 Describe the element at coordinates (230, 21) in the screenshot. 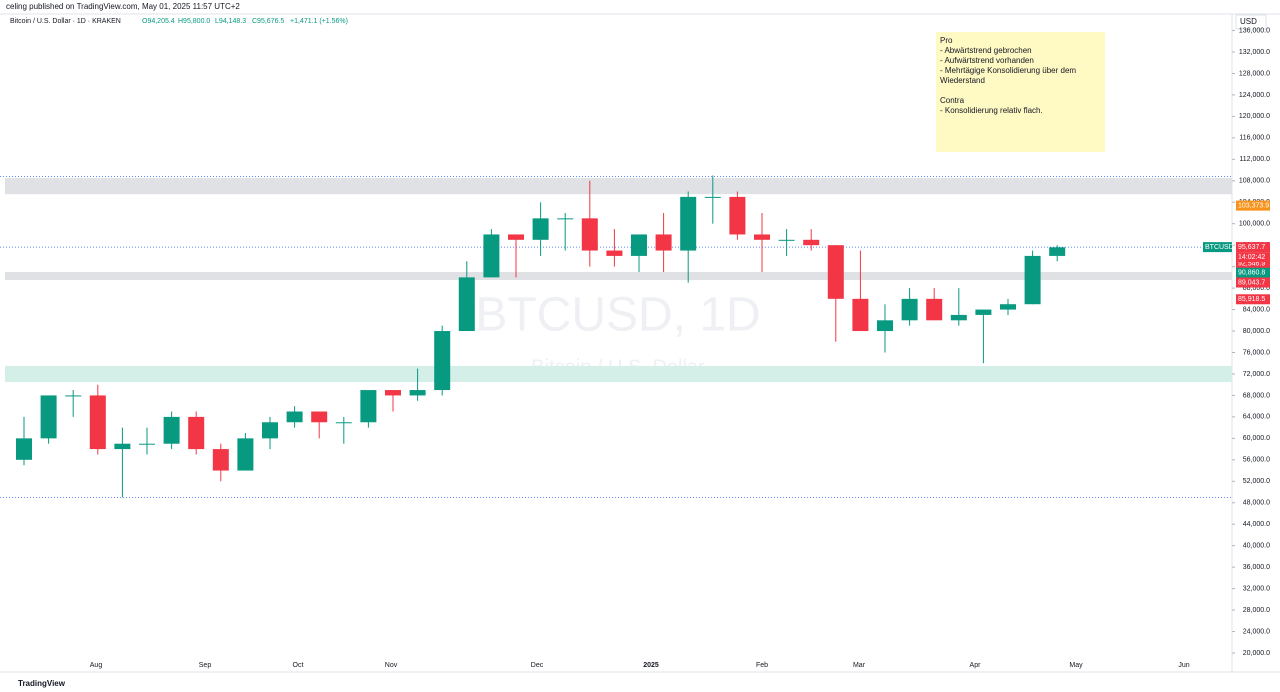

I see `low: L94,148.3` at that location.